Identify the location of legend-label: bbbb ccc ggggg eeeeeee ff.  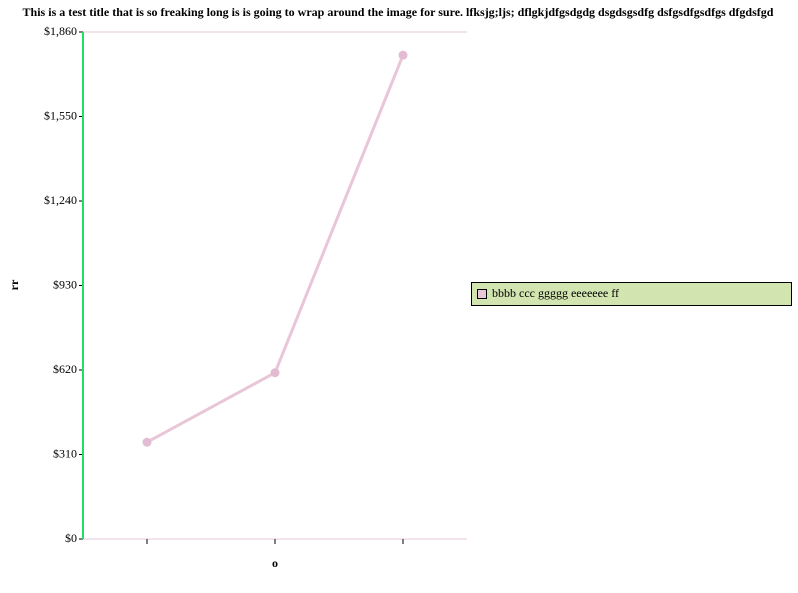
(555, 293).